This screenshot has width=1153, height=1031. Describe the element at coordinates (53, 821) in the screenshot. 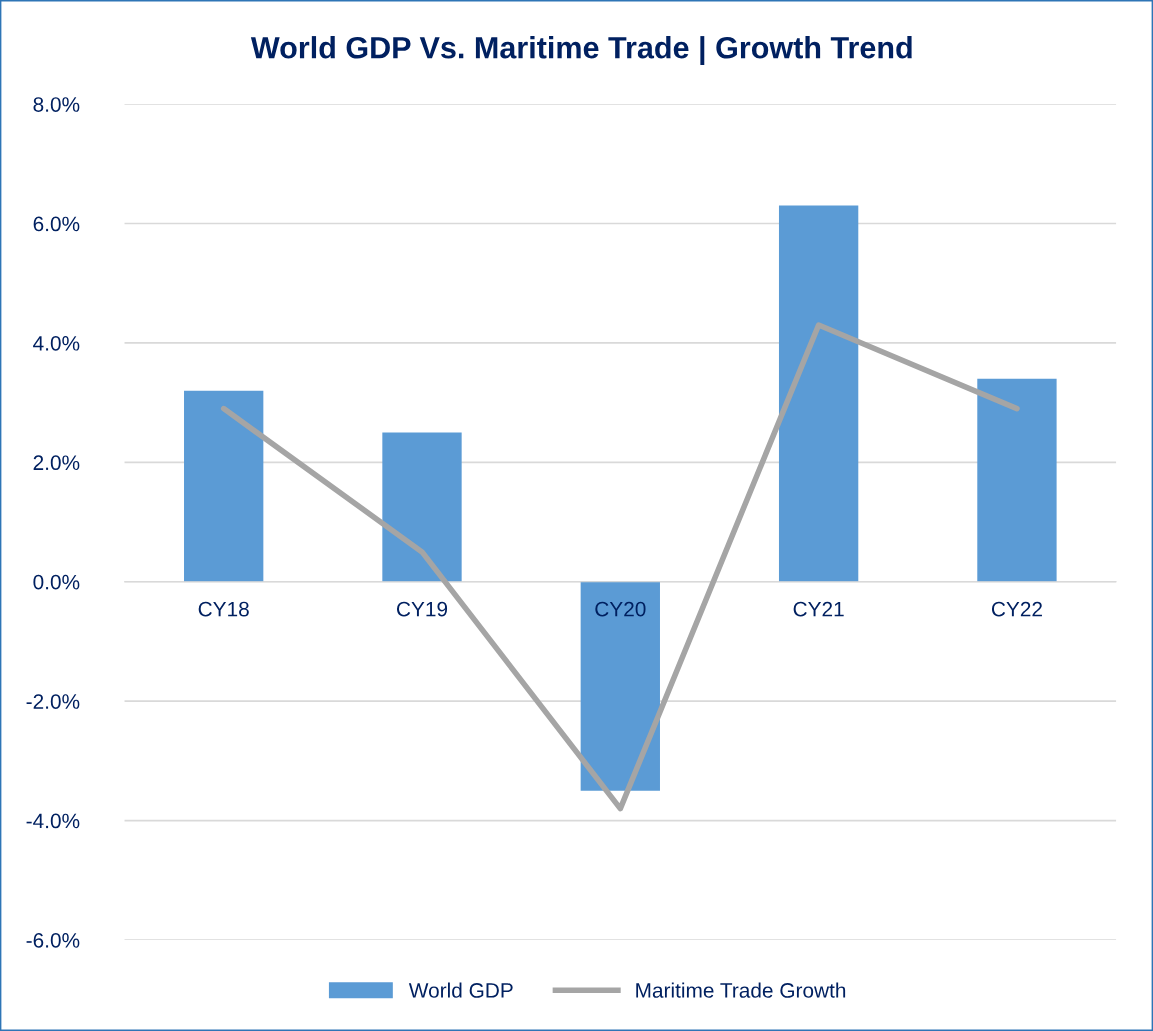

I see `y-tick-label: -4.0%` at that location.